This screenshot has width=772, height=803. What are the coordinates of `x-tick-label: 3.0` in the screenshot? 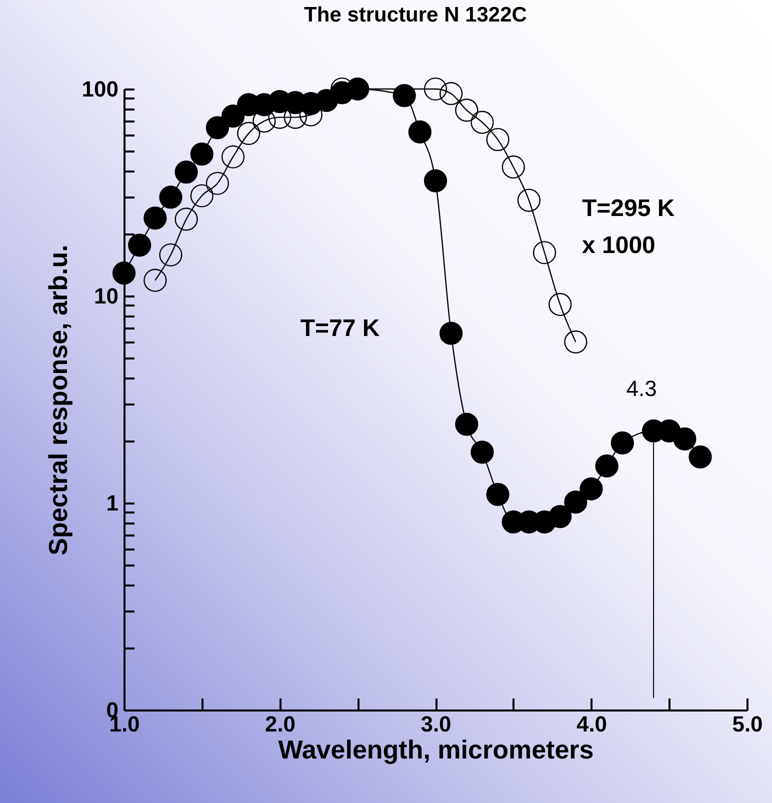 It's located at (436, 724).